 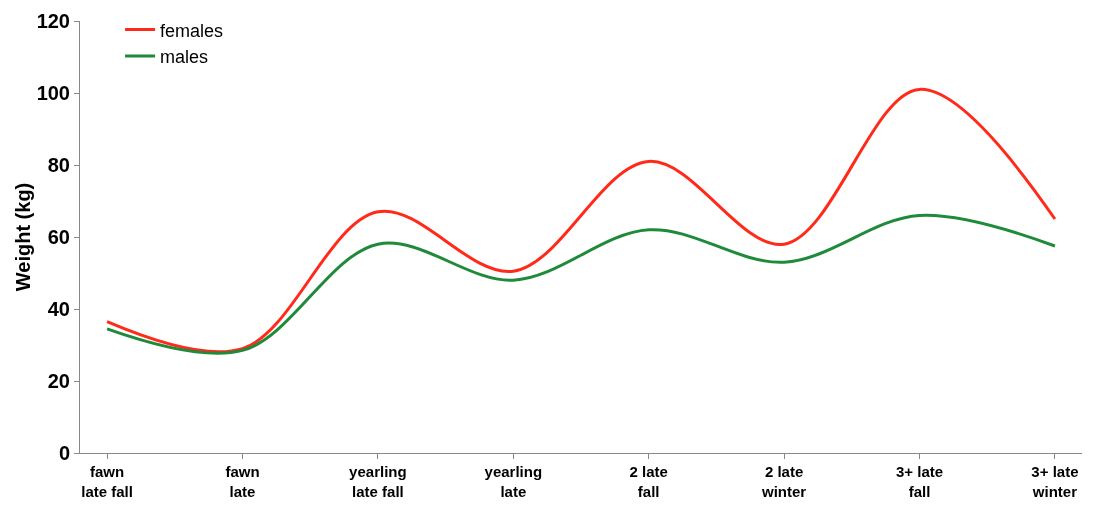 I want to click on x-tick-label: yearling late fall, so click(x=378, y=481).